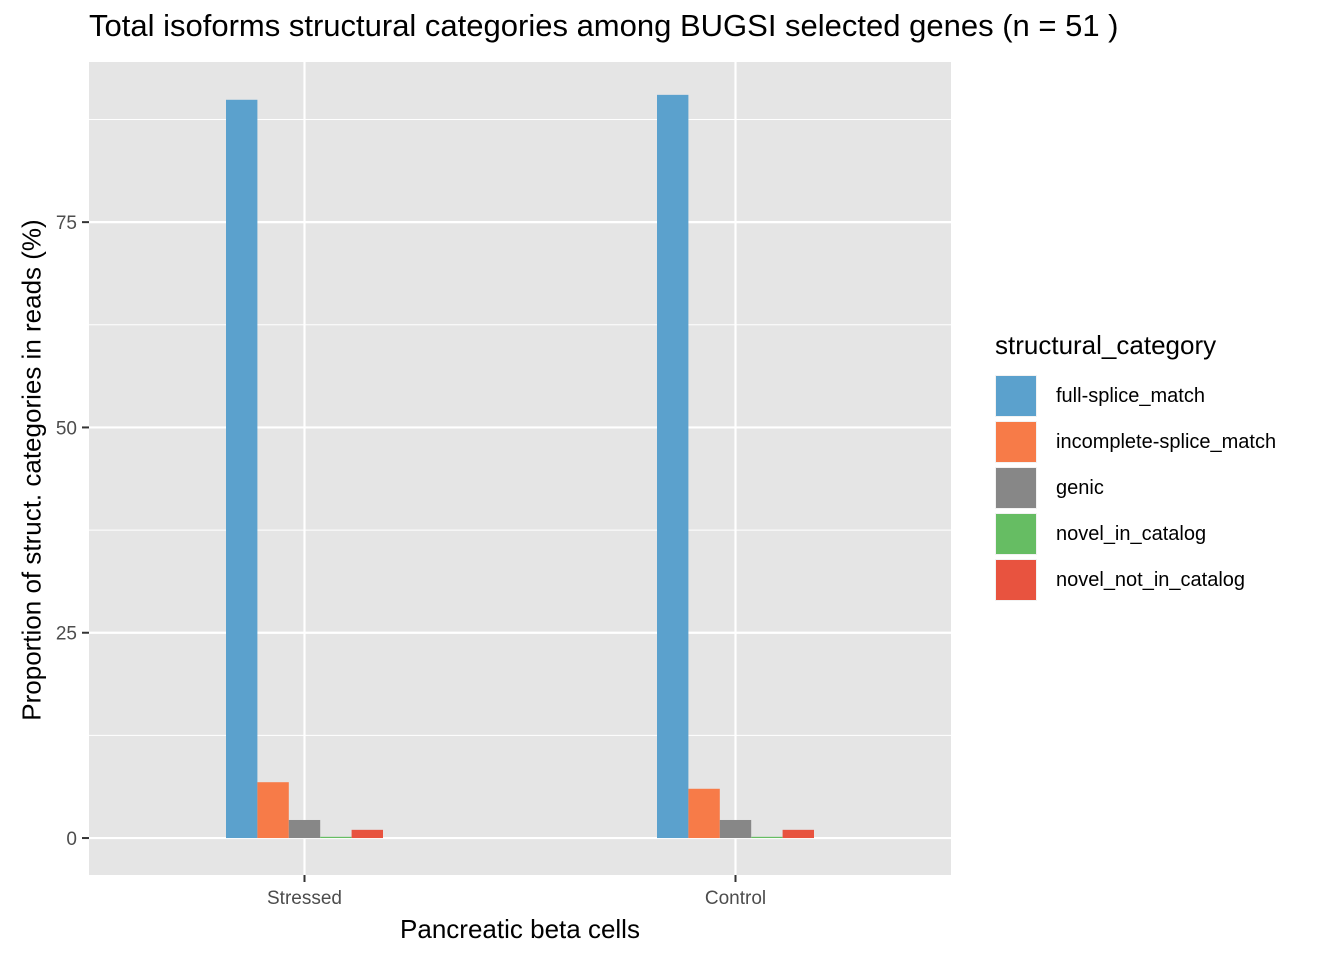 Image resolution: width=1344 pixels, height=960 pixels. I want to click on legend-label: full-splice_match, so click(1130, 395).